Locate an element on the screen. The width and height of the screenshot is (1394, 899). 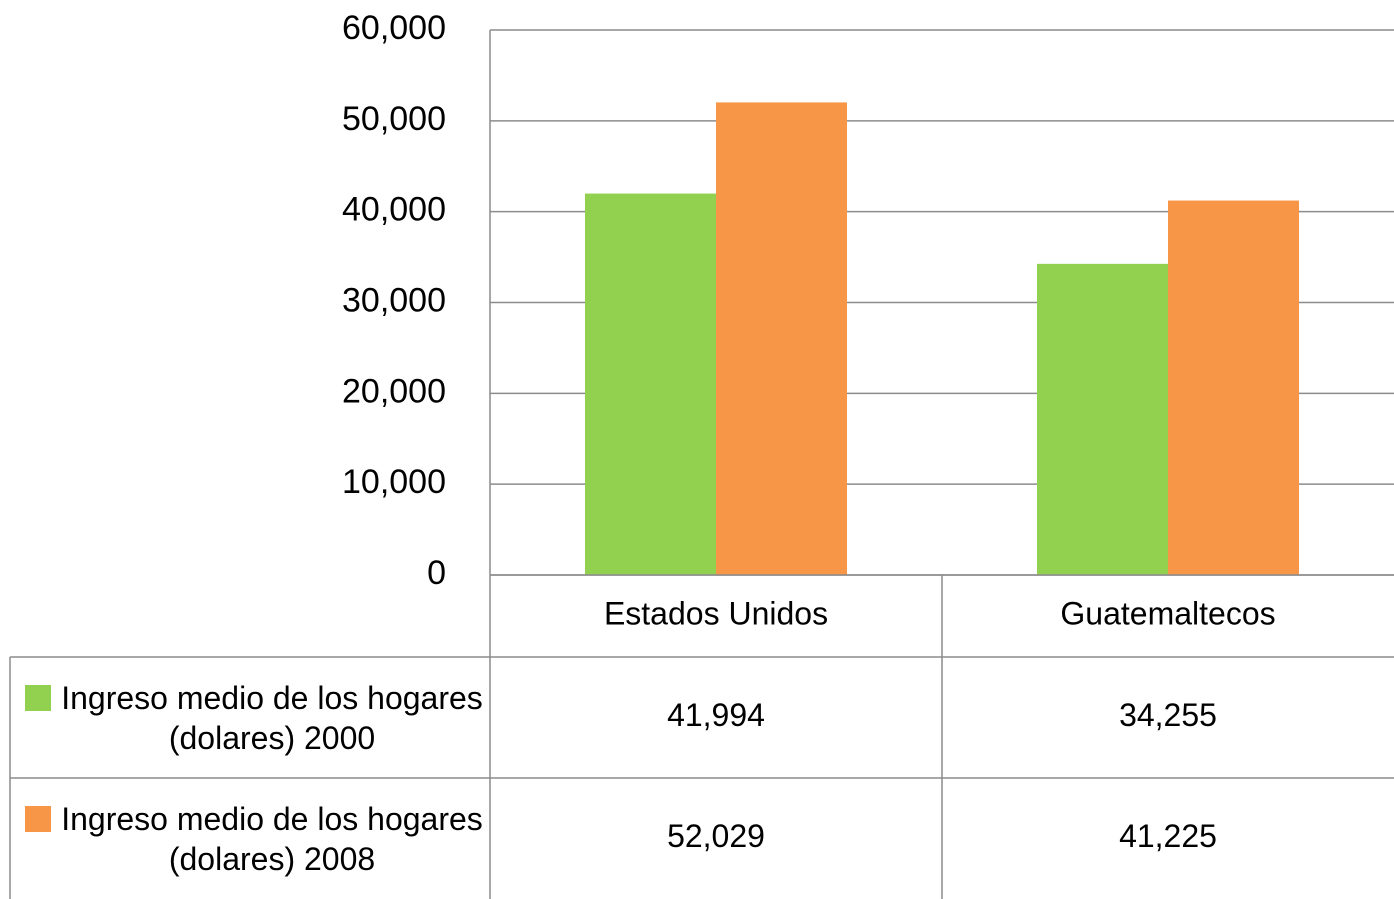
table-value: 34,255 is located at coordinates (1168, 715).